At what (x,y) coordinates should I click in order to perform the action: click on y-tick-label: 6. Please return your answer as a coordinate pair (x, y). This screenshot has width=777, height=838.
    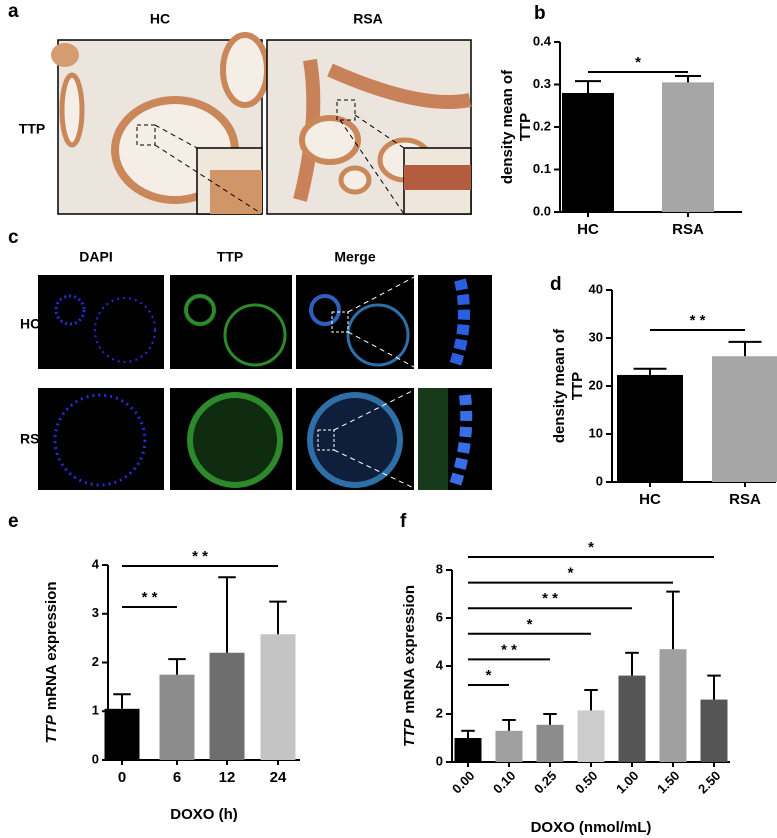
    Looking at the image, I should click on (439, 616).